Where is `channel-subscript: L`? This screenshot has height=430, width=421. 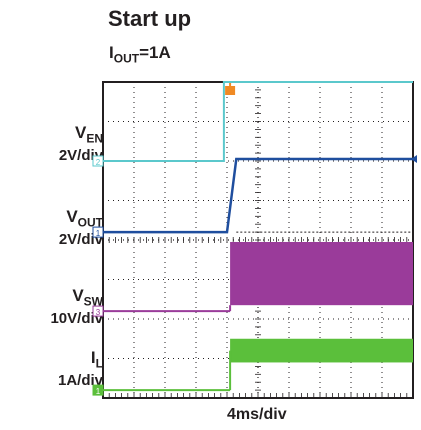
channel-subscript: L is located at coordinates (99, 363).